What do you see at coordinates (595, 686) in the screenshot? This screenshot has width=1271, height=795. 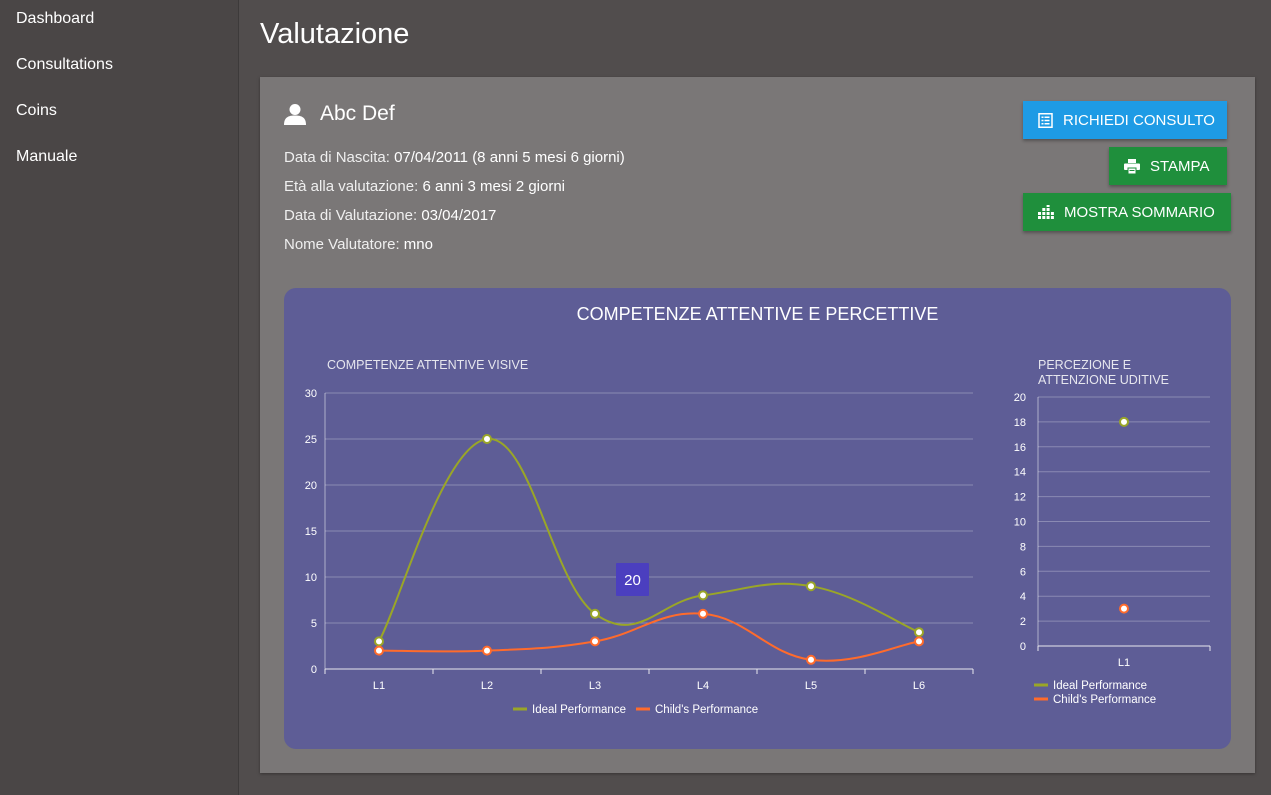 I see `x-tick-label: L3` at bounding box center [595, 686].